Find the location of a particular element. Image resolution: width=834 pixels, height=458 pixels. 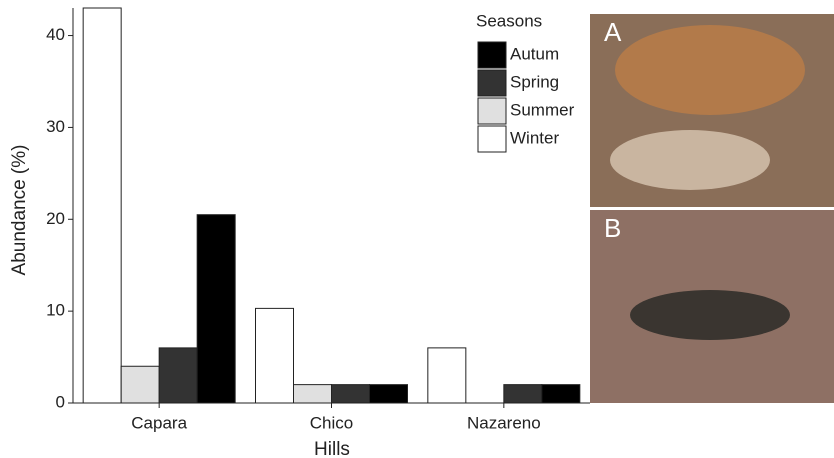

photo-a: A is located at coordinates (712, 110).